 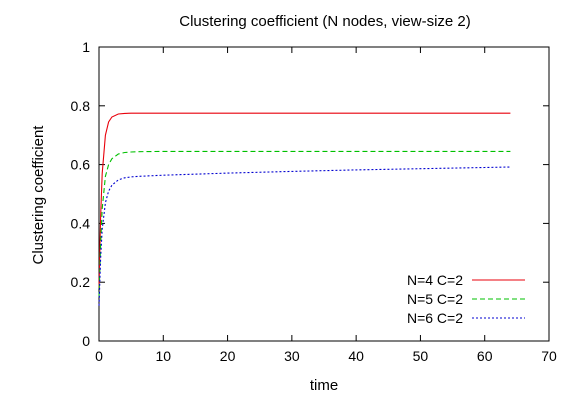 I want to click on x-axis-label: time, so click(x=324, y=385).